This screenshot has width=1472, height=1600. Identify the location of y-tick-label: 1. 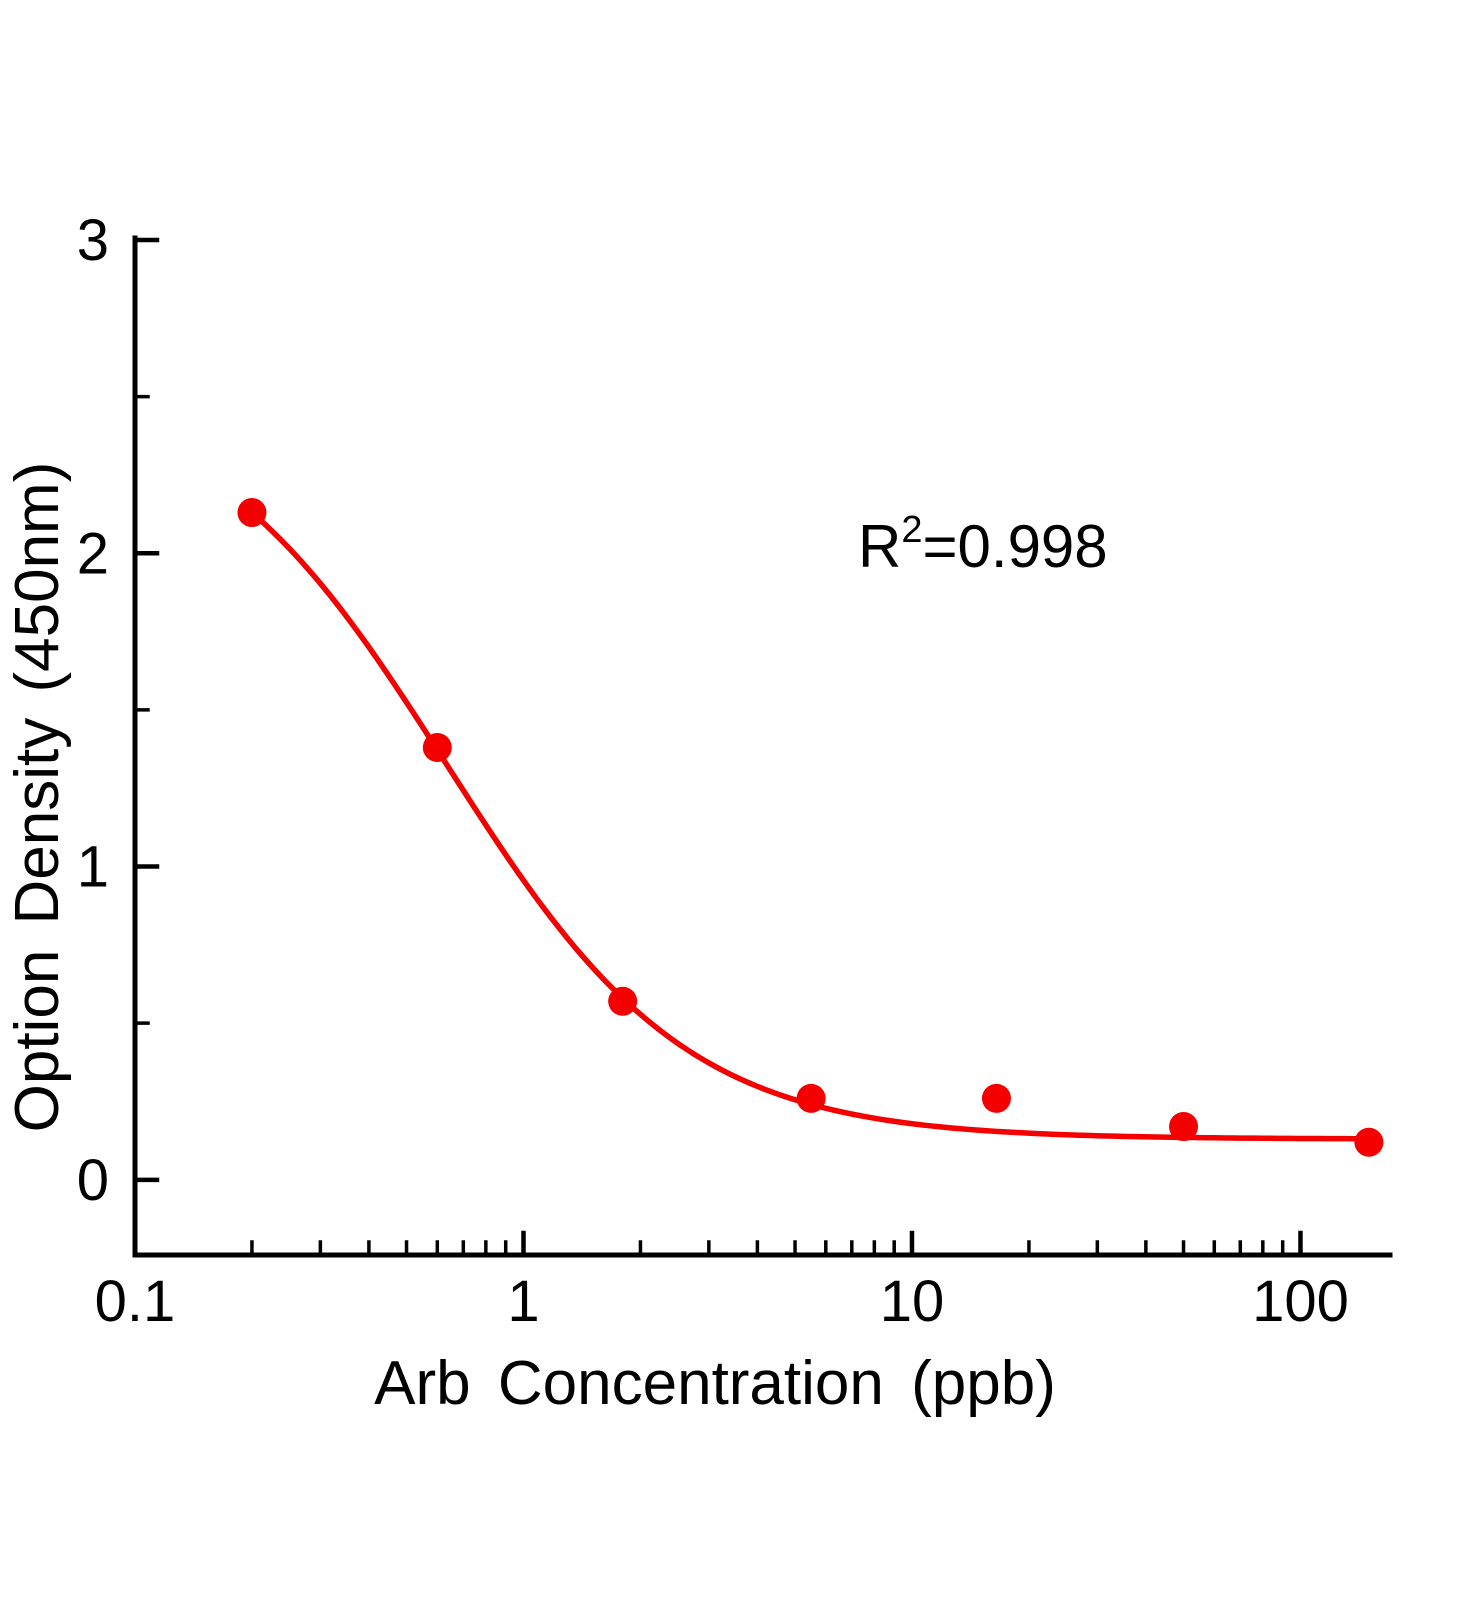
(93, 867).